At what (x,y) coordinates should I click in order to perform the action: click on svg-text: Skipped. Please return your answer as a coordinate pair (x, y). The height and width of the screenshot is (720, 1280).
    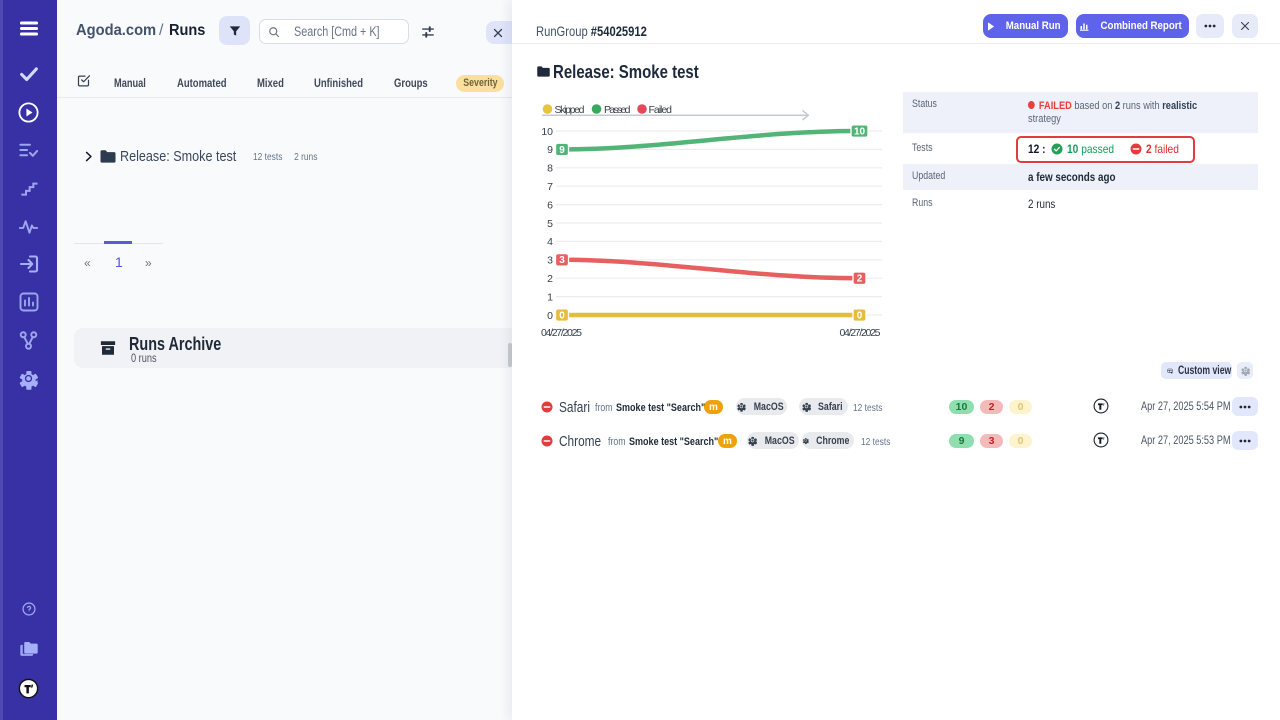
    Looking at the image, I should click on (570, 110).